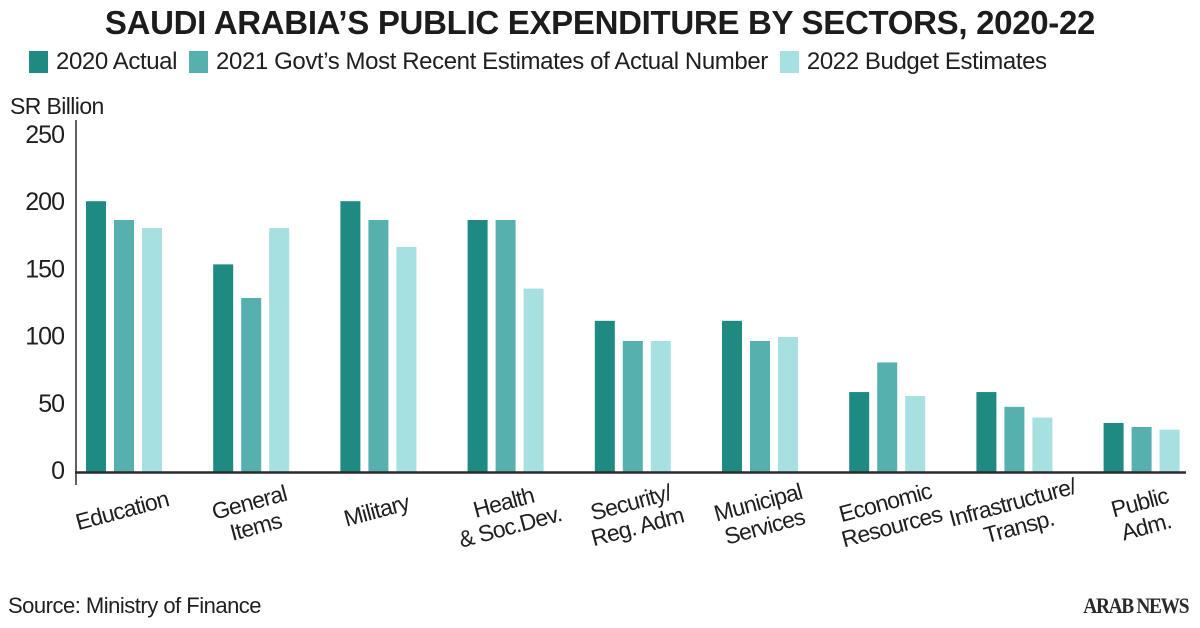 This screenshot has height=628, width=1200. I want to click on y-tick-label: 250, so click(44, 135).